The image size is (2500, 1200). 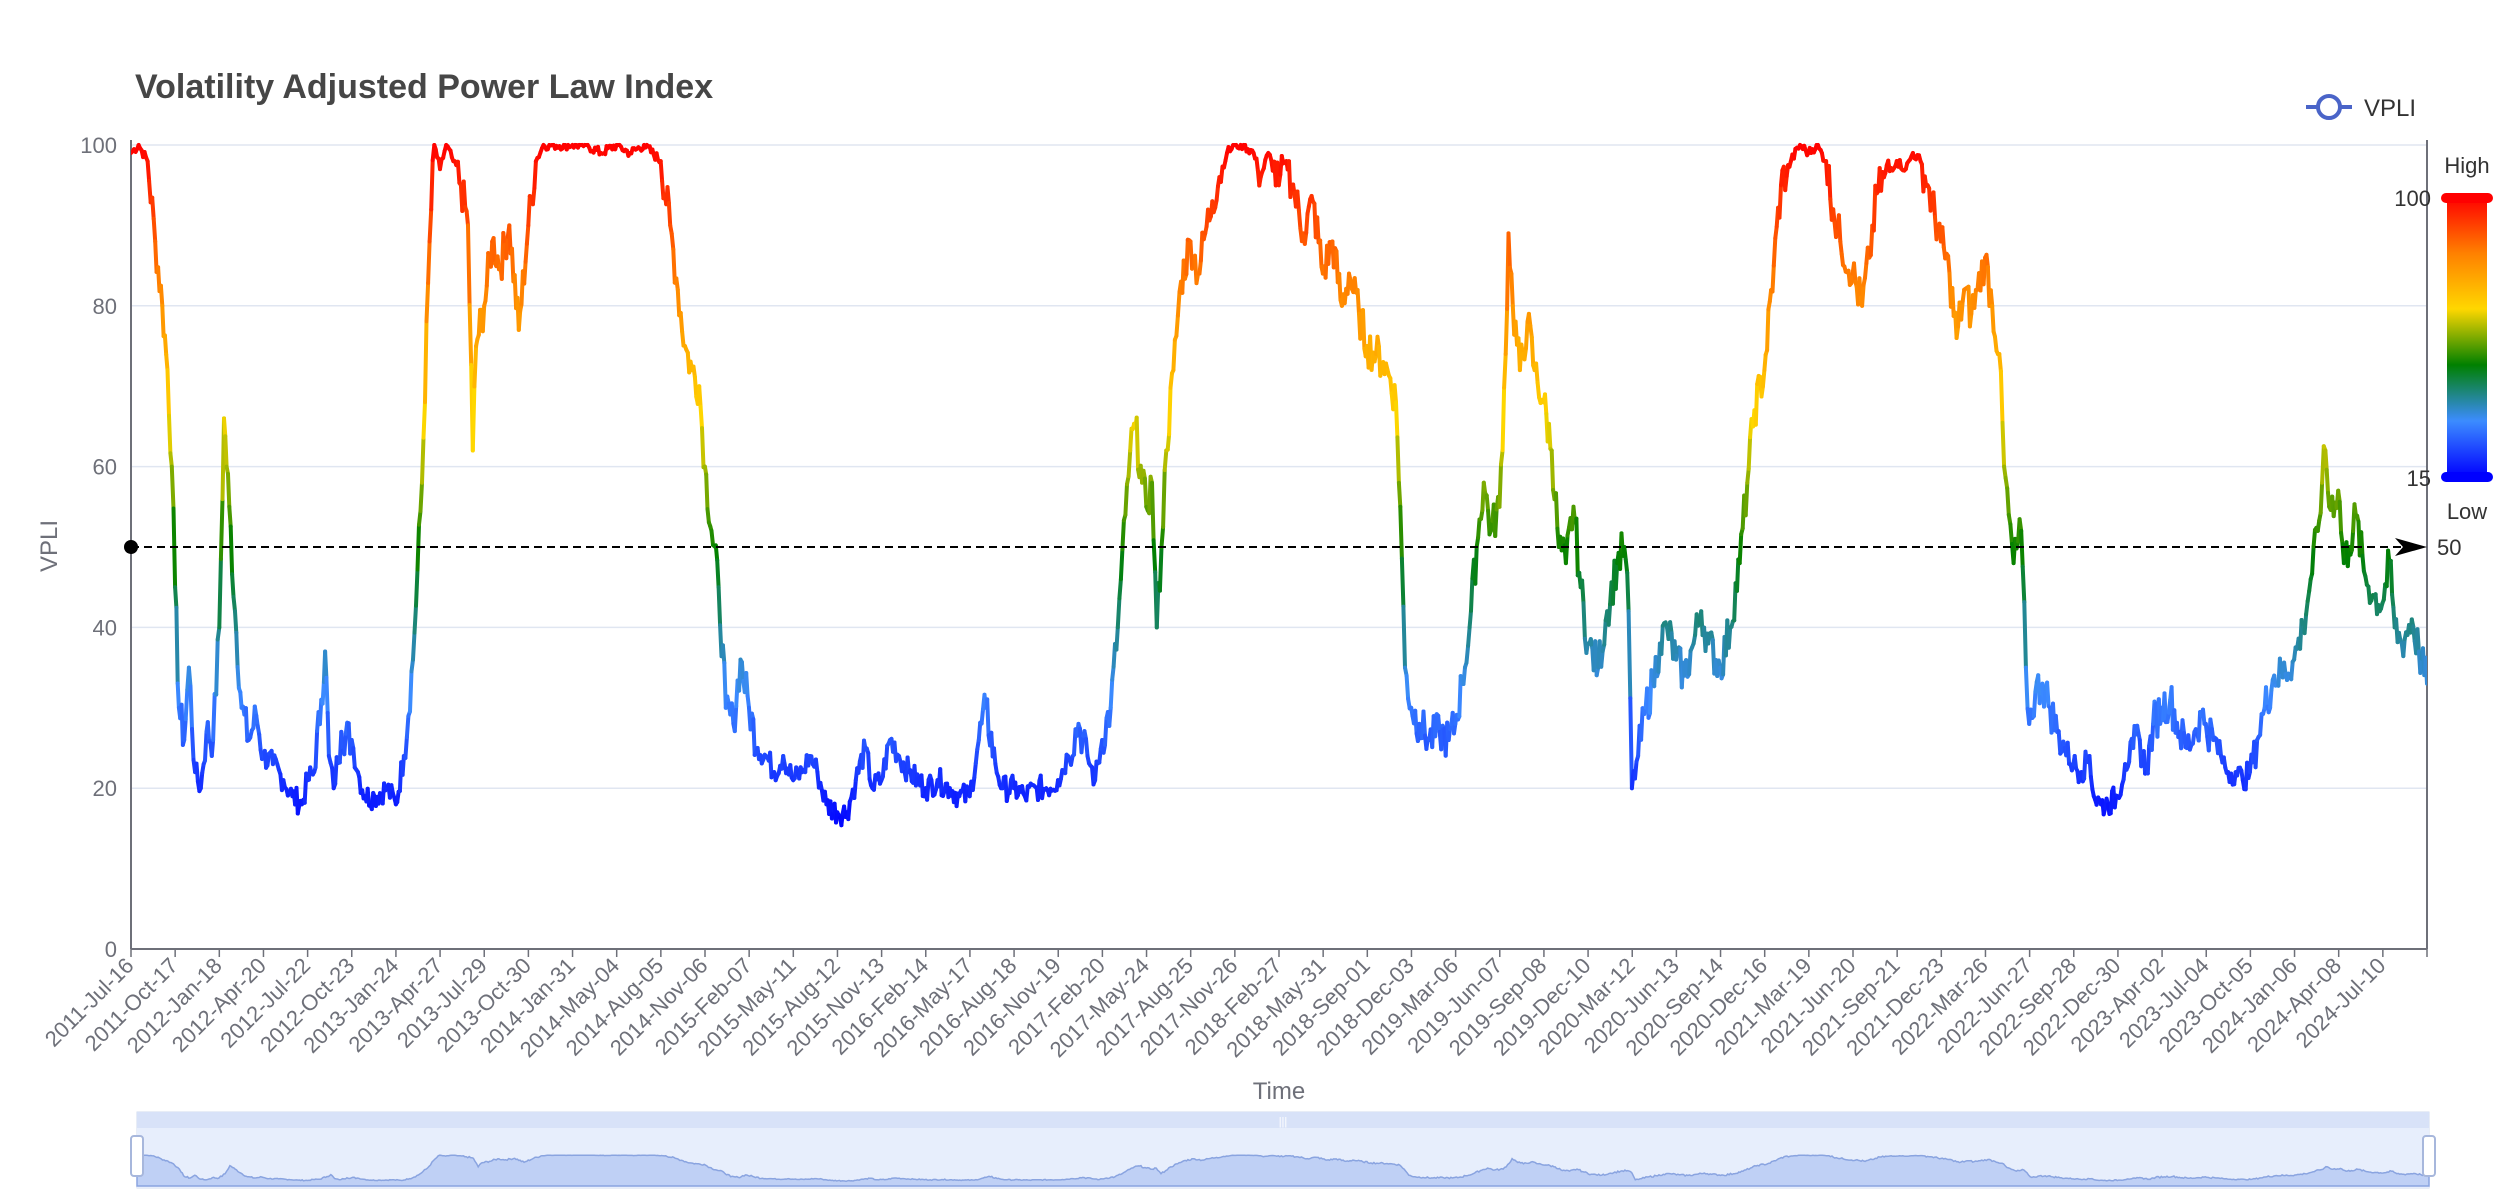 I want to click on mark-line-50: 50, so click(x=1292, y=547).